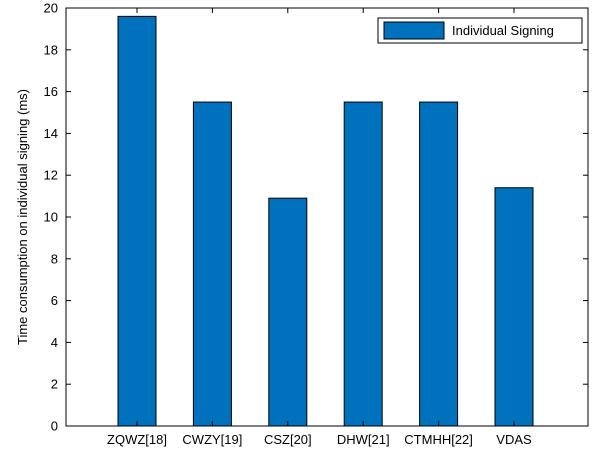 The image size is (597, 455). What do you see at coordinates (51, 175) in the screenshot?
I see `y-tick-label: 12` at bounding box center [51, 175].